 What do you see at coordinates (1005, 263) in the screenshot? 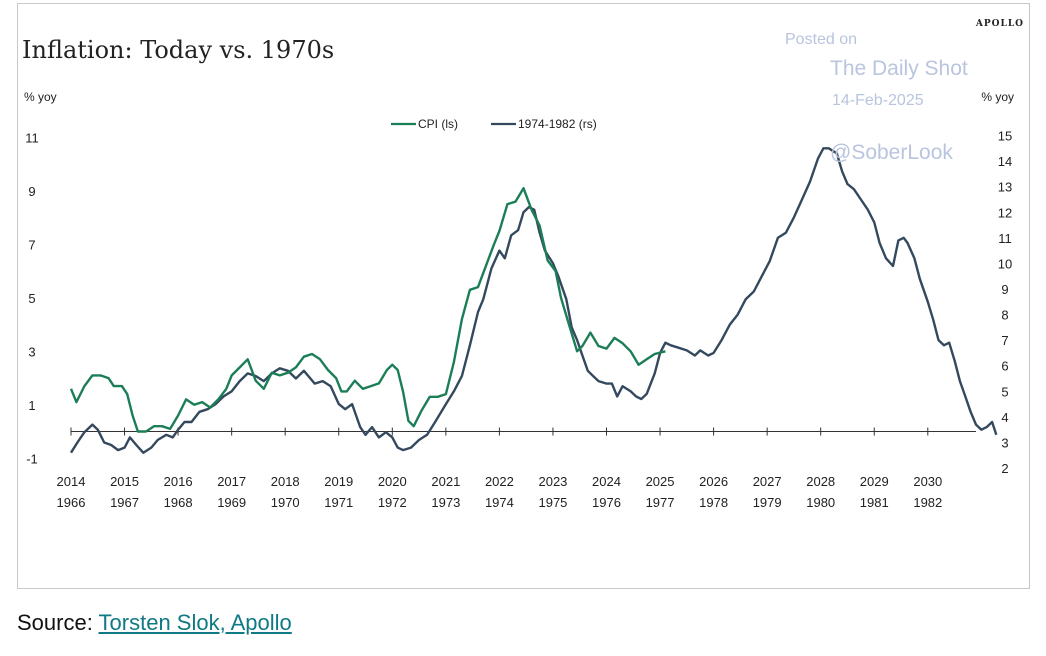
I see `right-tick-label: 10` at bounding box center [1005, 263].